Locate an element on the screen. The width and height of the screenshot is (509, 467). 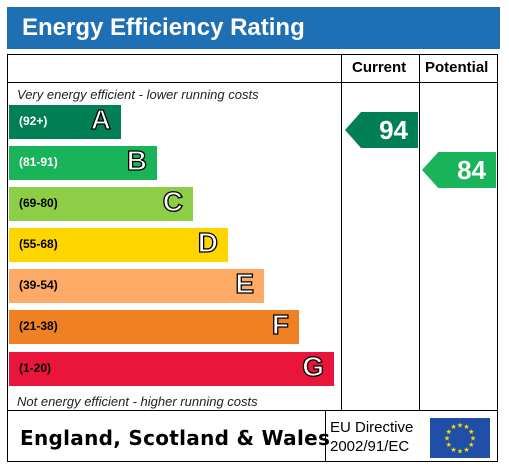
band-letter: B is located at coordinates (137, 160).